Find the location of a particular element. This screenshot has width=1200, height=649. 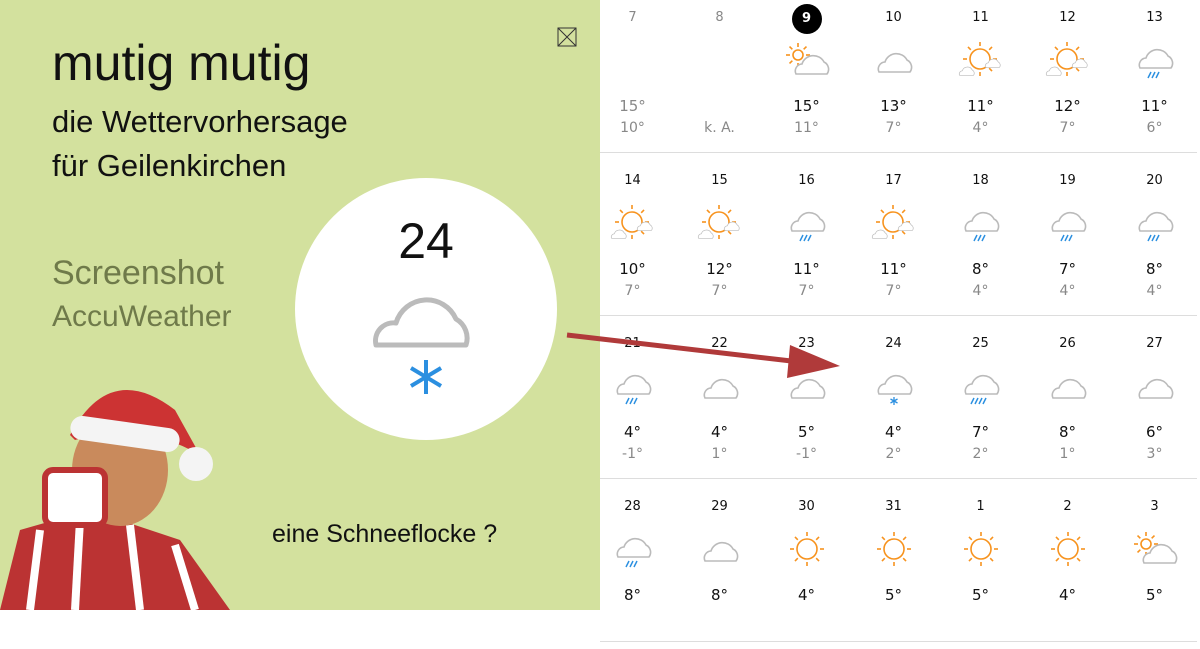

day-number: 9 is located at coordinates (806, 19).